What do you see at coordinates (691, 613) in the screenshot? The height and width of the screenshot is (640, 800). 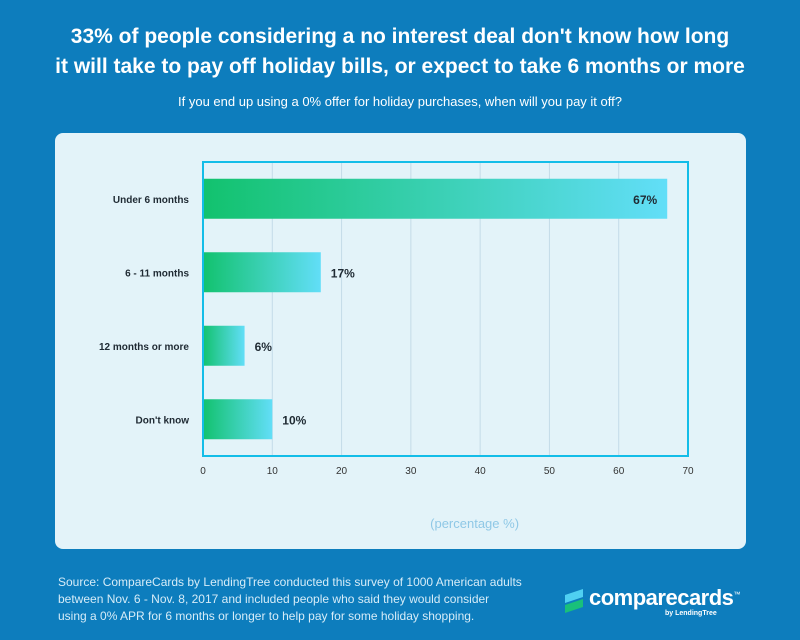 I see `logo-tagline: by LendingTree` at bounding box center [691, 613].